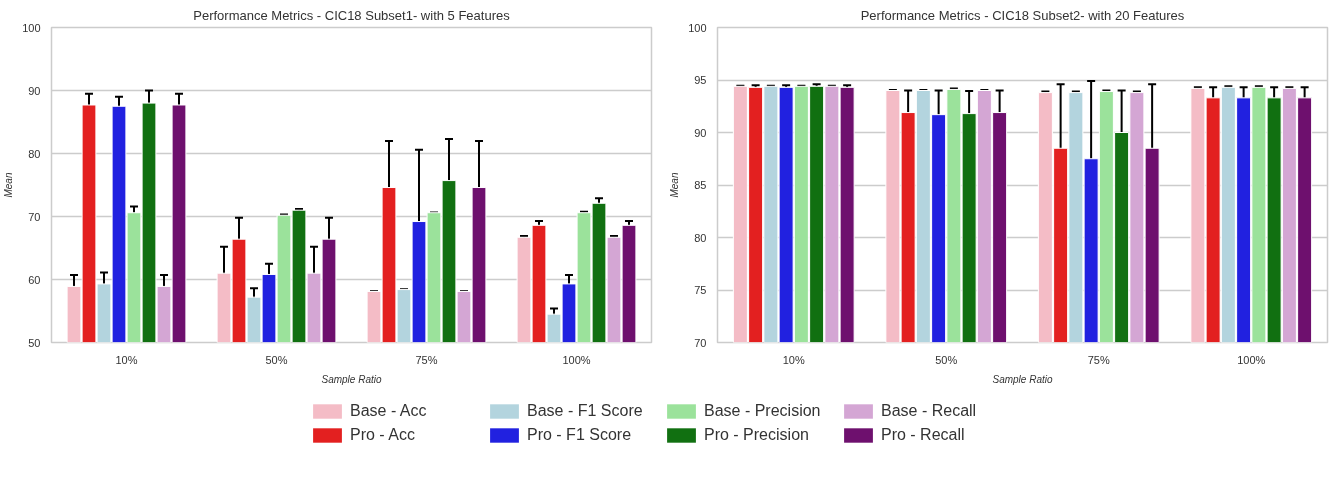  What do you see at coordinates (34, 279) in the screenshot?
I see `y-tick-label: 60` at bounding box center [34, 279].